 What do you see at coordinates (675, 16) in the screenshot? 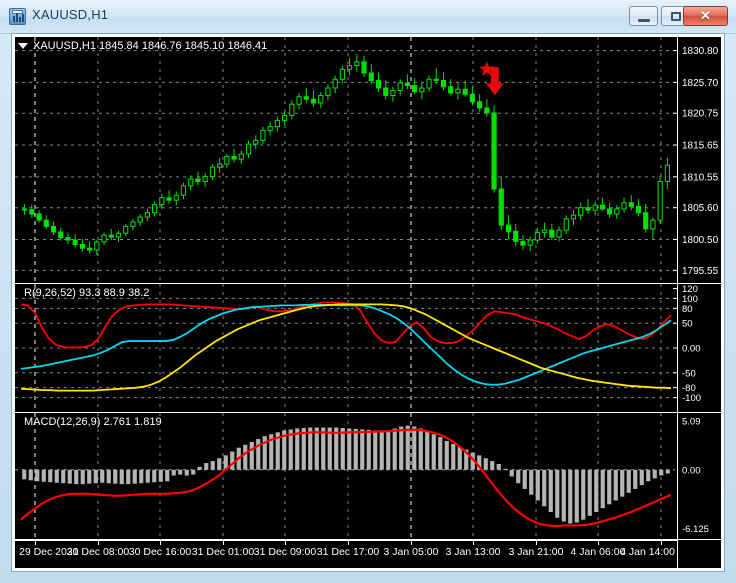
I see `restore-icon` at bounding box center [675, 16].